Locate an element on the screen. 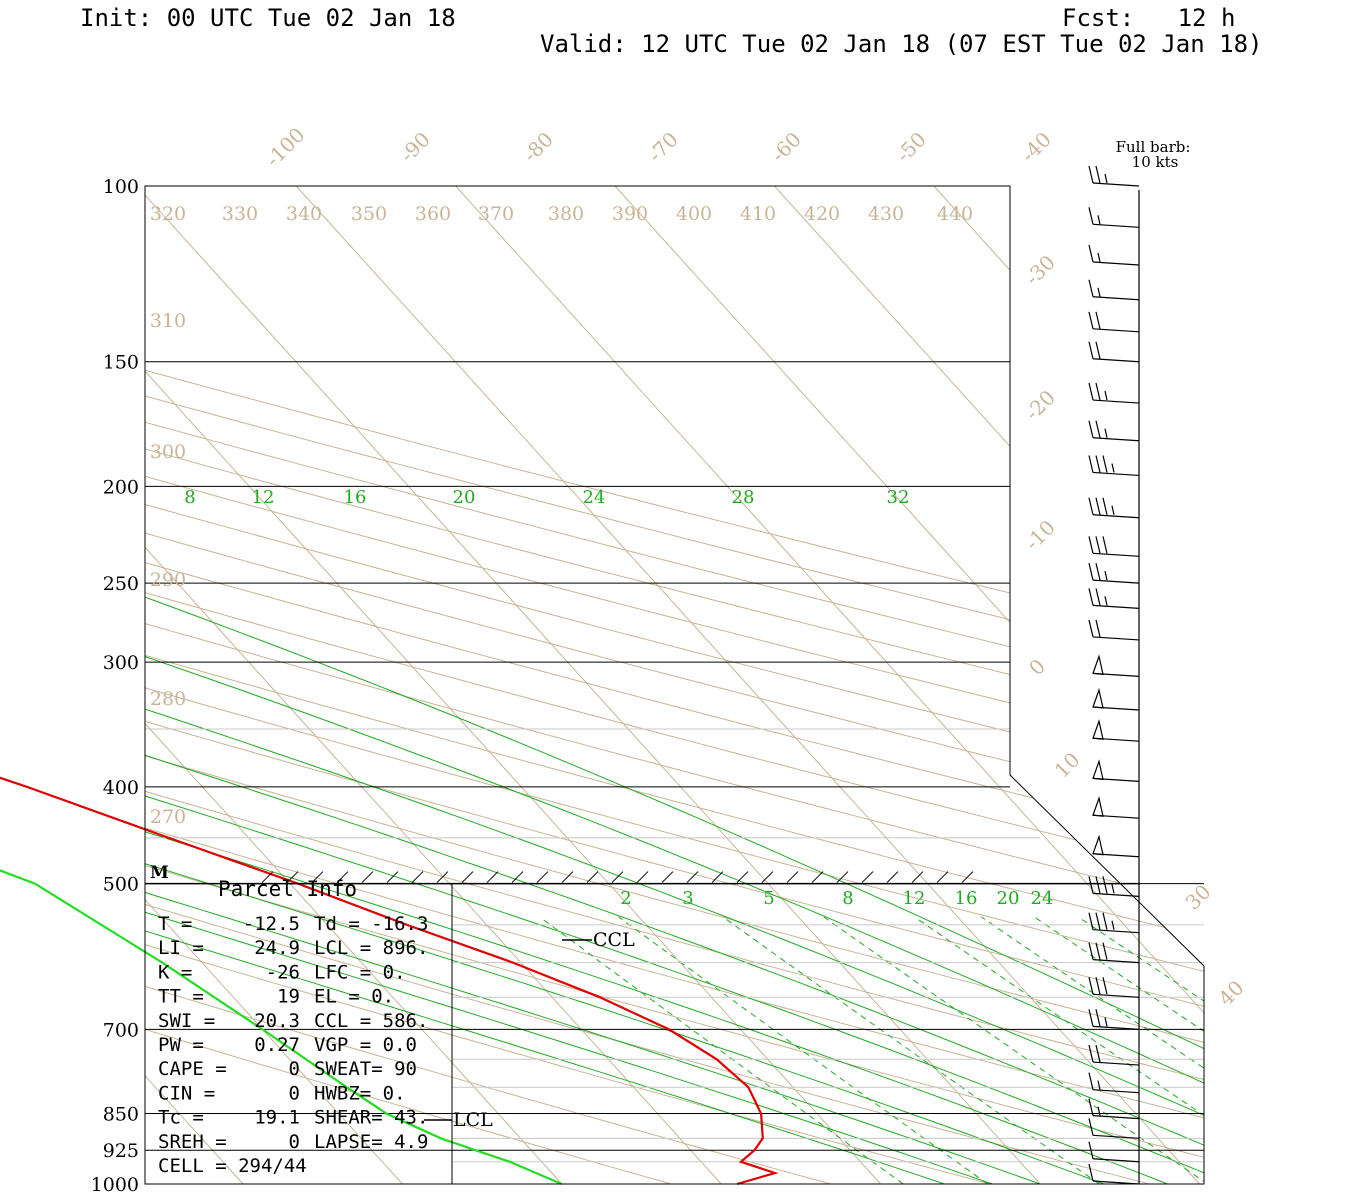  pressure-label: 200 is located at coordinates (121, 487).